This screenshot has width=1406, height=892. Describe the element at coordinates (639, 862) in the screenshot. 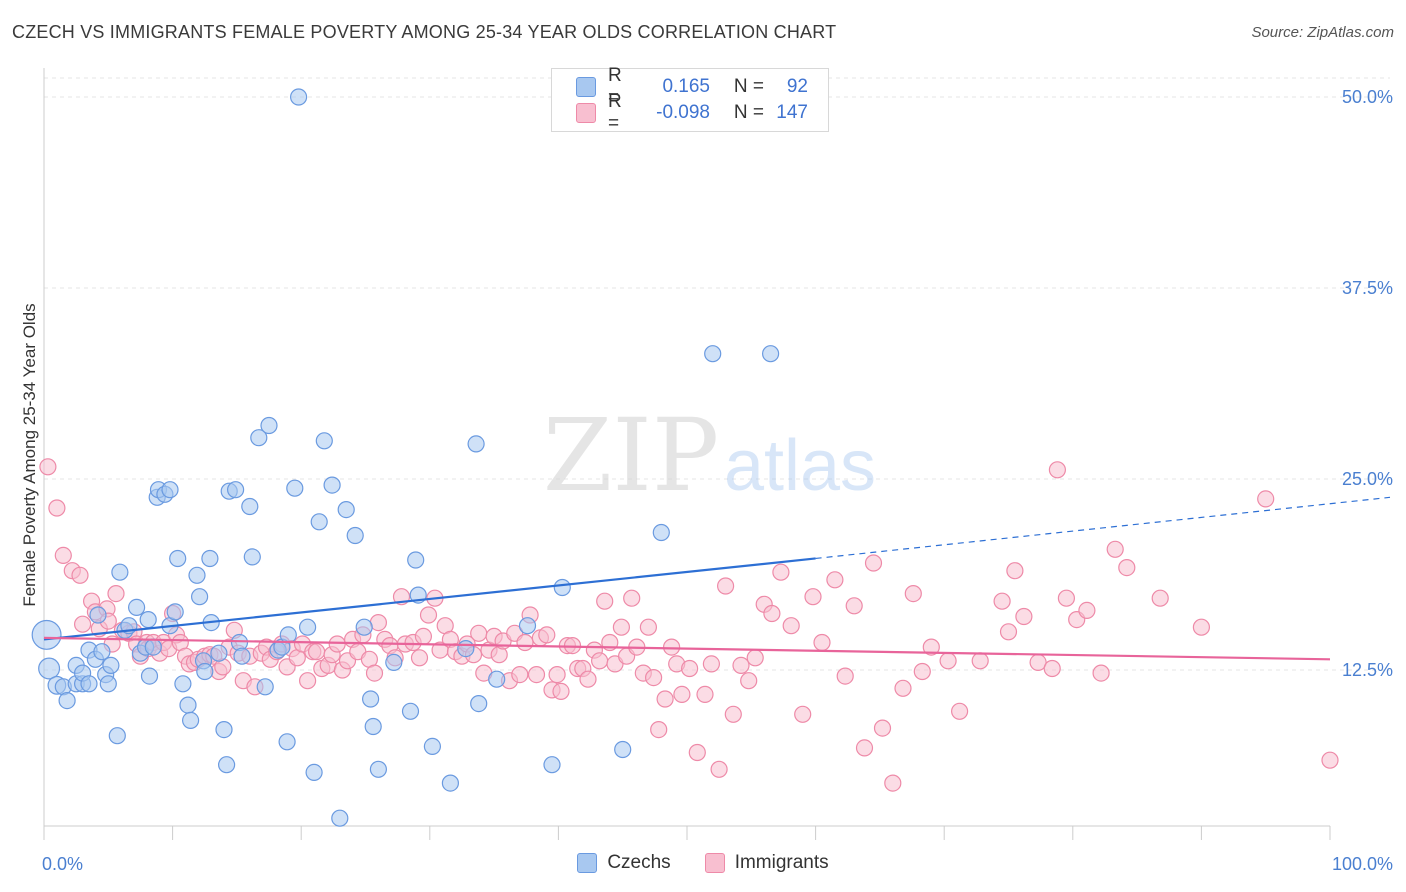

I see `legend-label-czechs: Czechs` at that location.